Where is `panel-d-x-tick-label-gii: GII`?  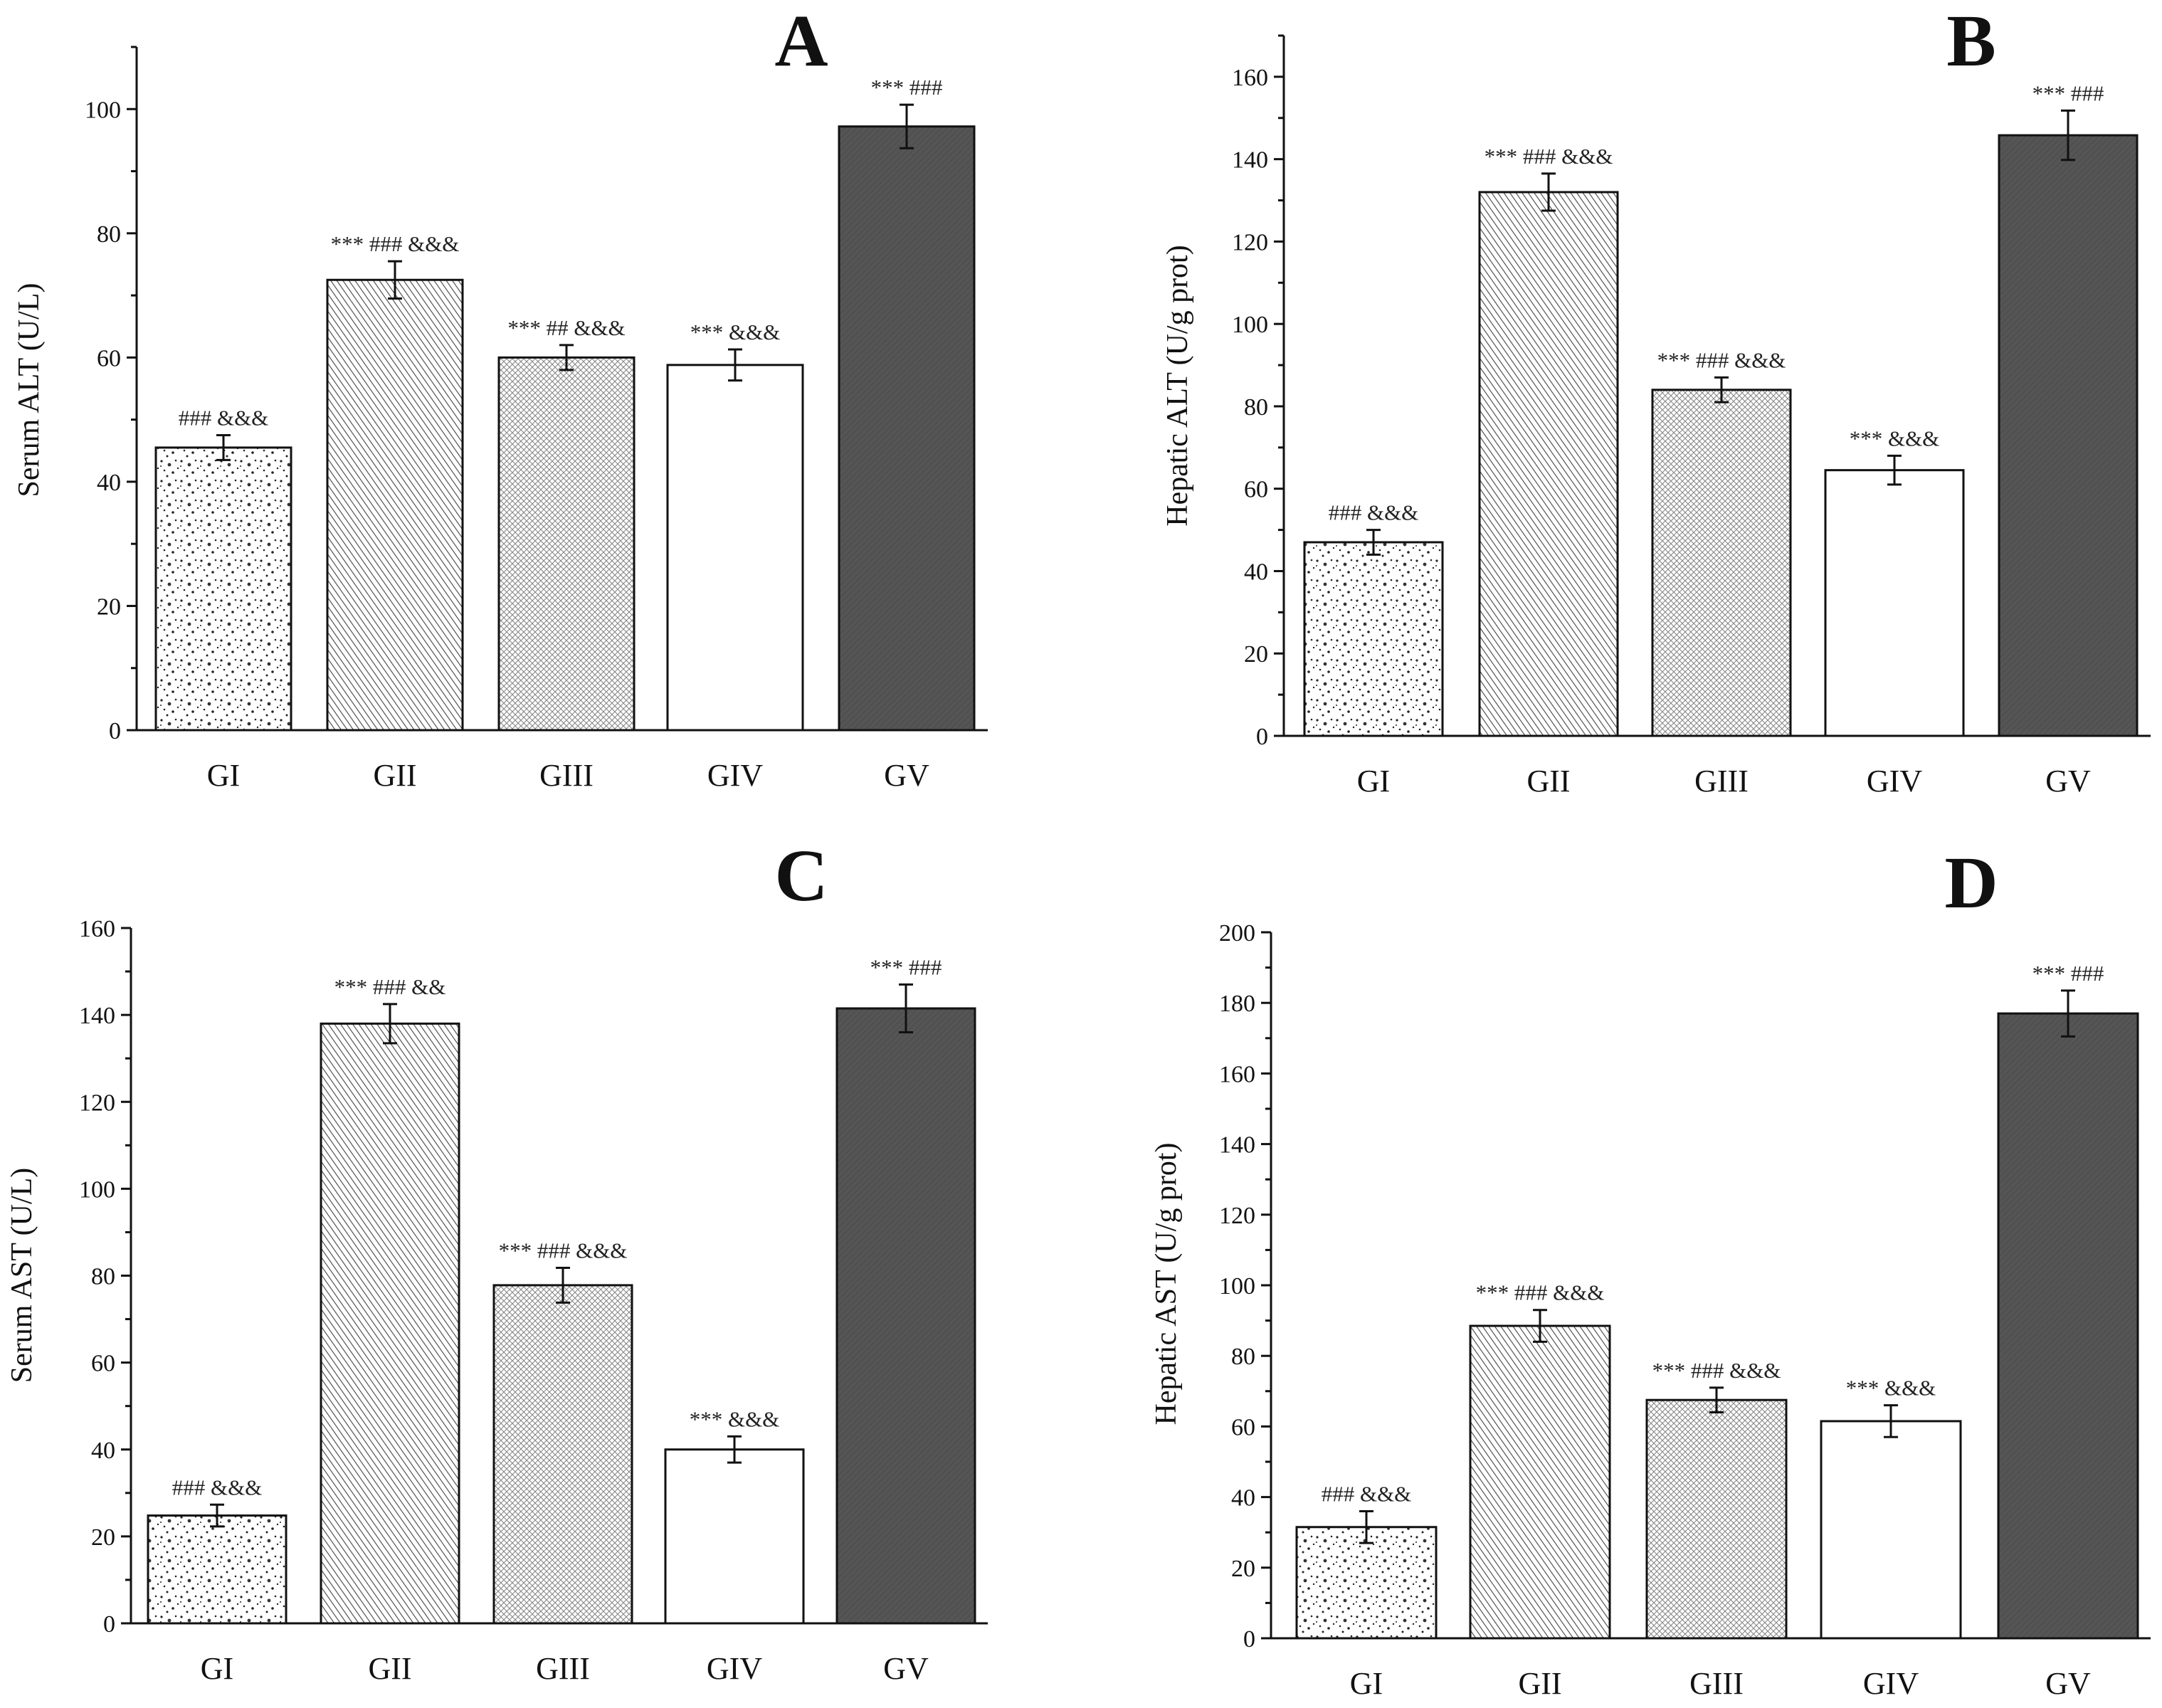
panel-d-x-tick-label-gii: GII is located at coordinates (1540, 1683).